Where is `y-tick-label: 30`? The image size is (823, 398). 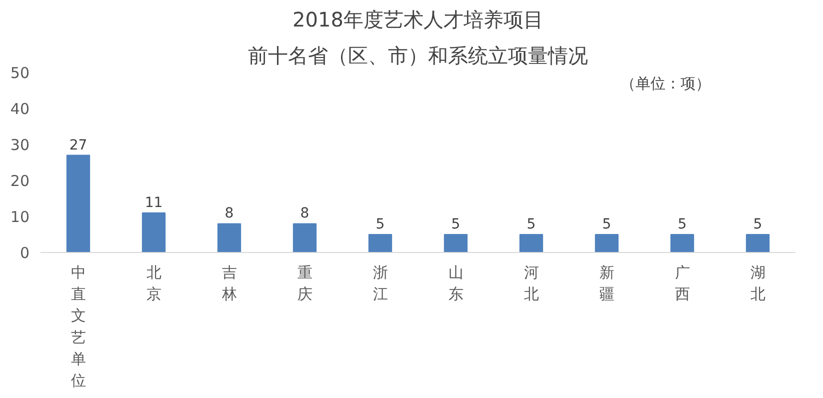 y-tick-label: 30 is located at coordinates (20, 145).